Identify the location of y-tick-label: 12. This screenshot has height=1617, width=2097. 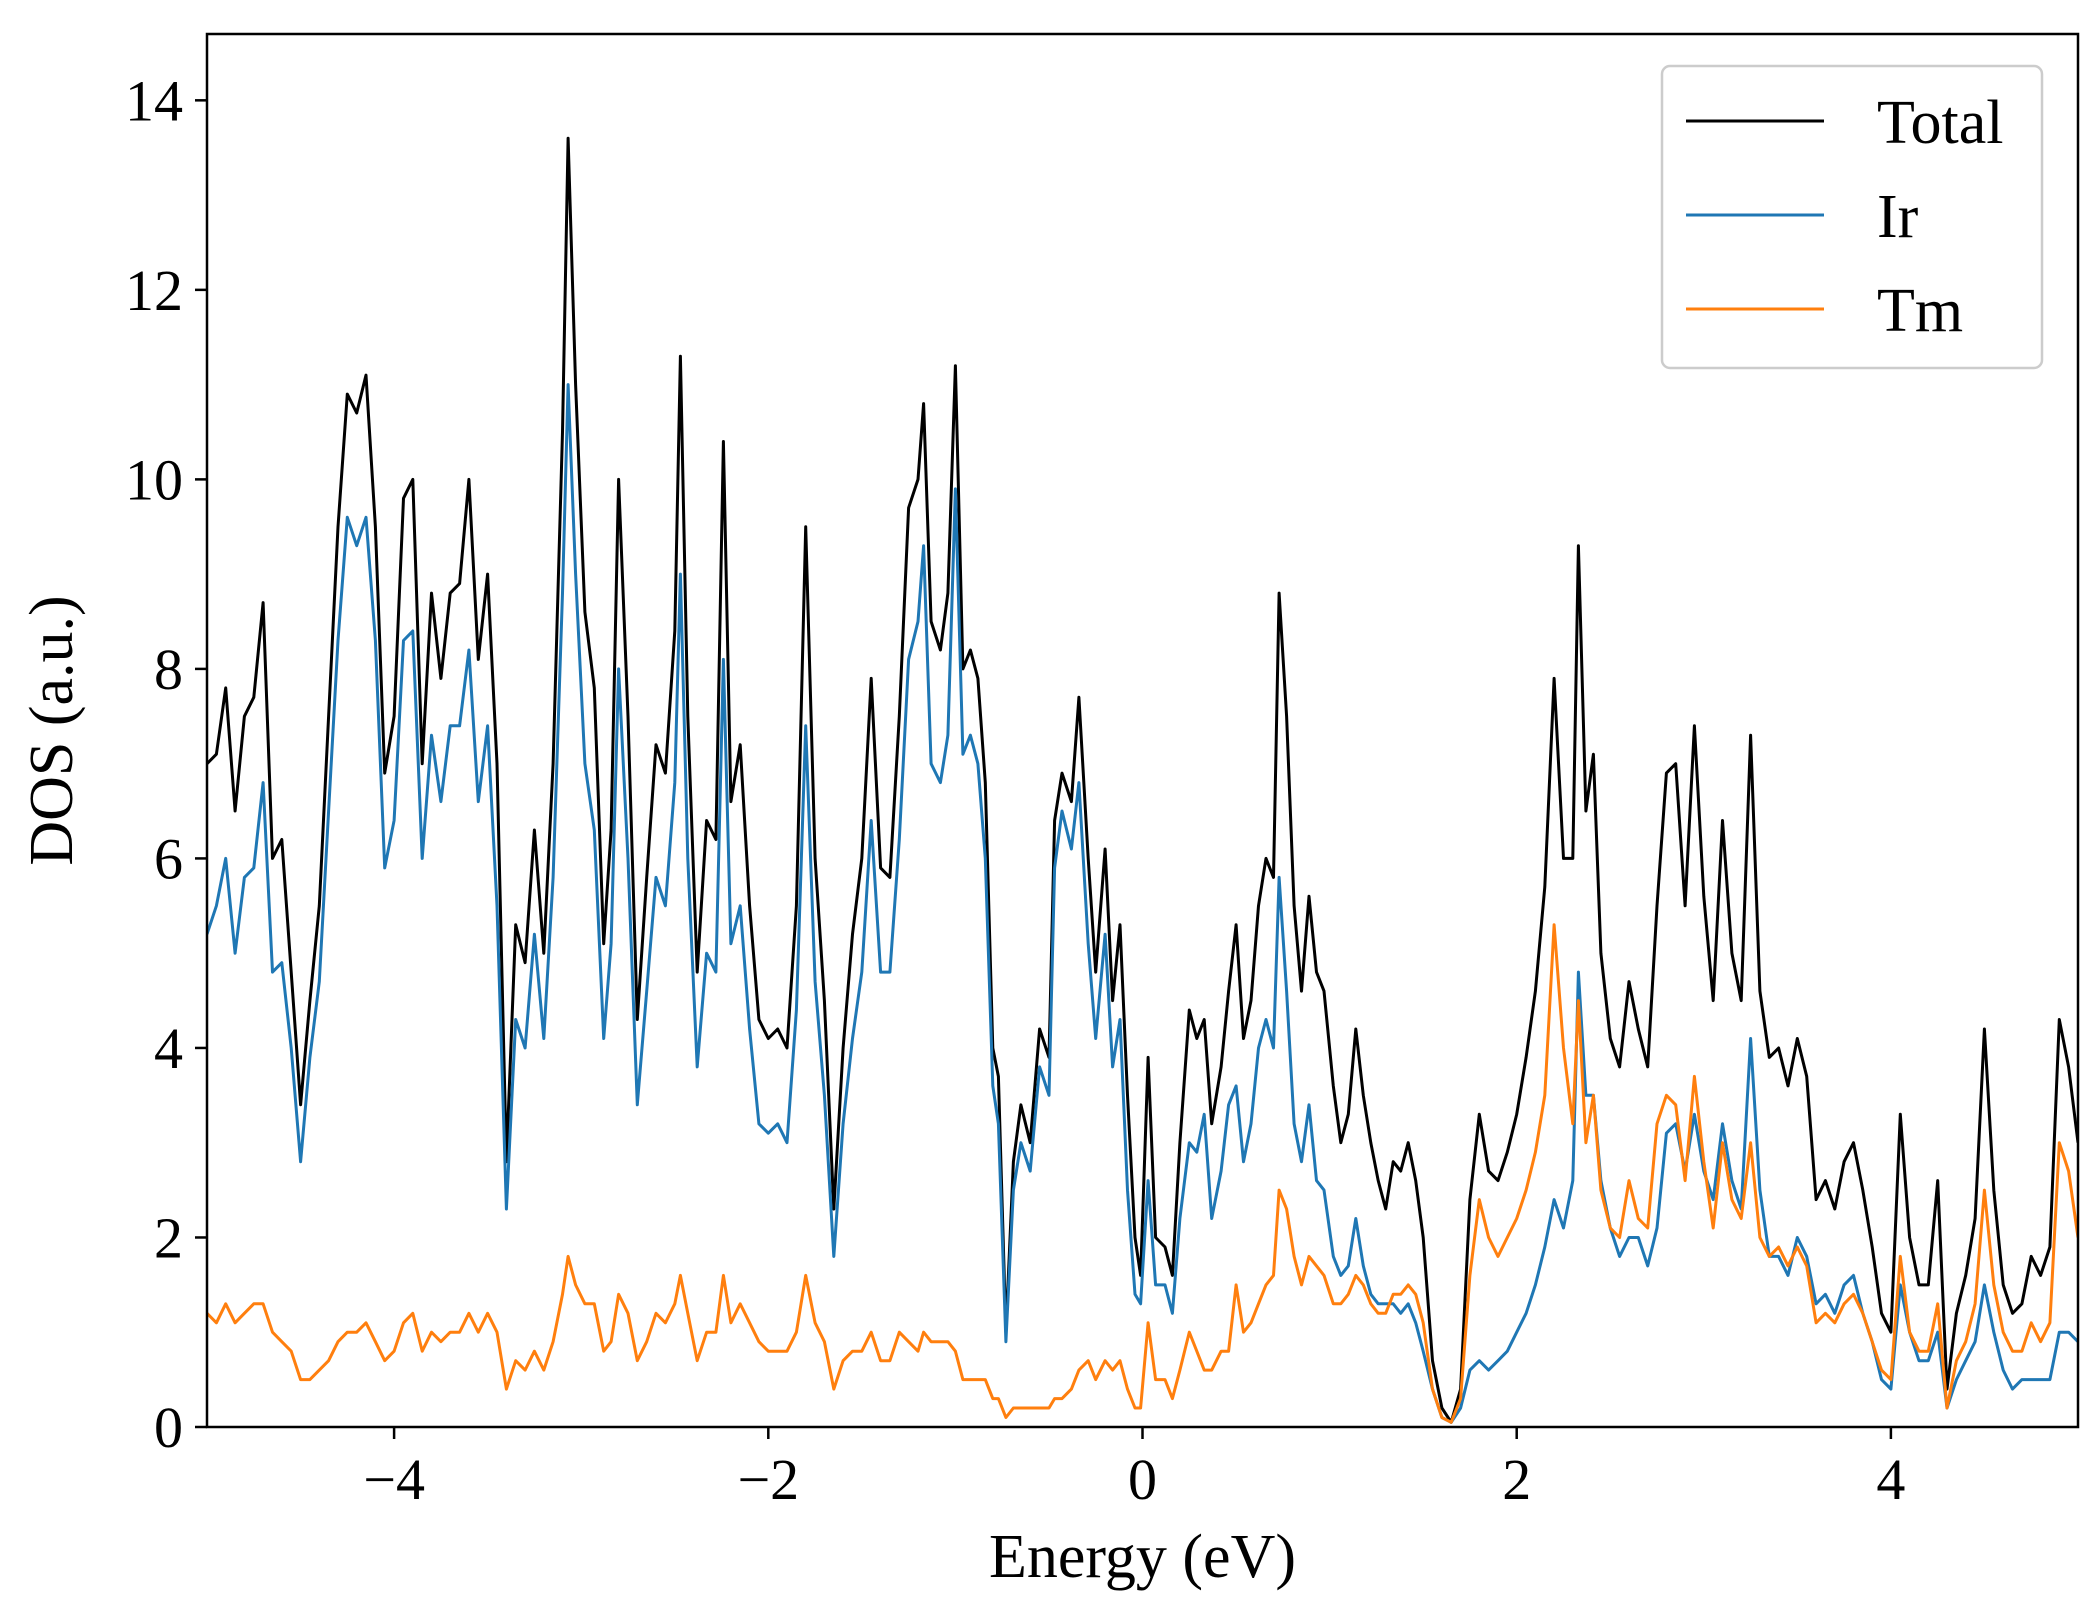
(154, 290).